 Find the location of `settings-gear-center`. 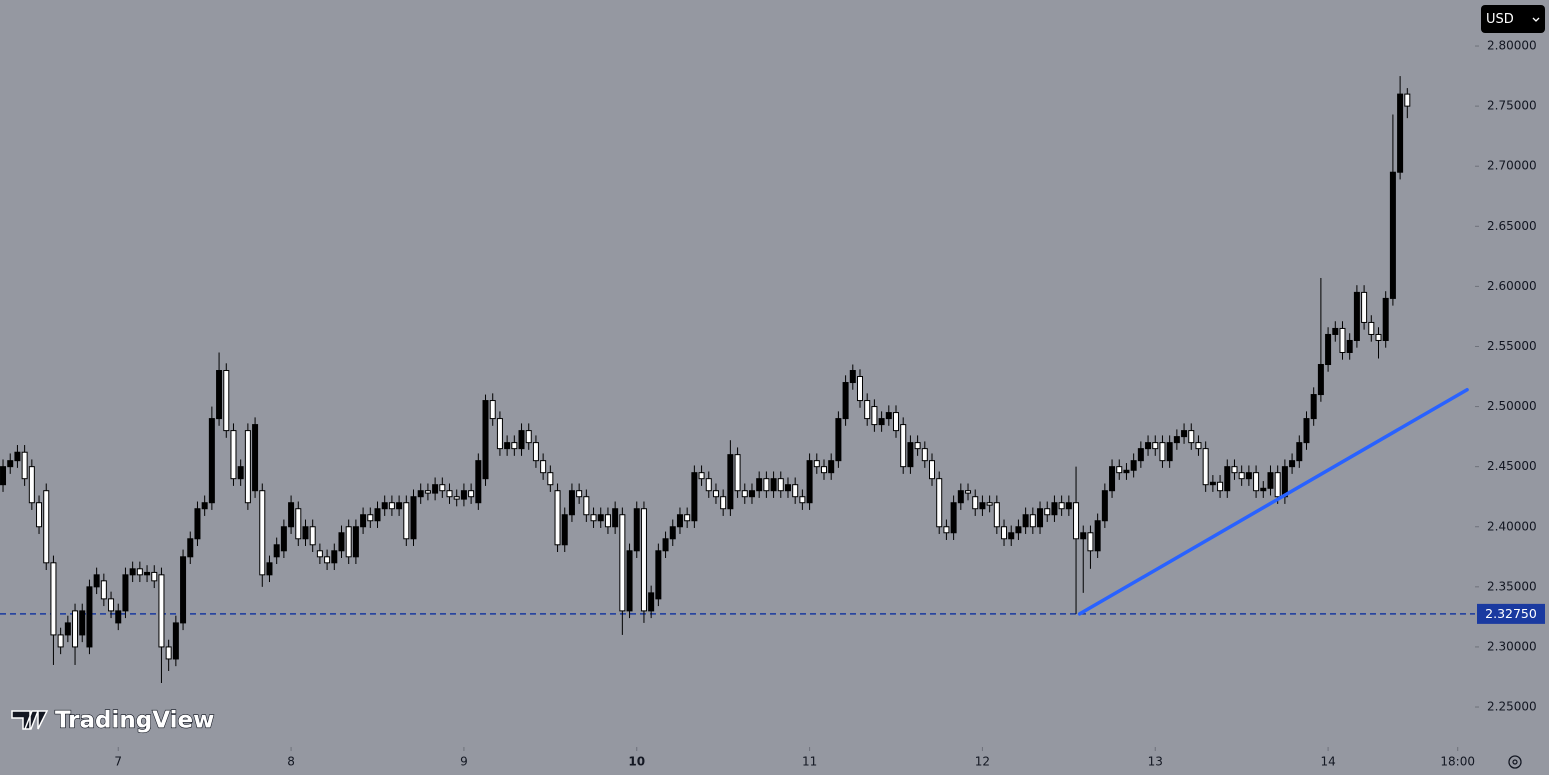

settings-gear-center is located at coordinates (1515, 762).